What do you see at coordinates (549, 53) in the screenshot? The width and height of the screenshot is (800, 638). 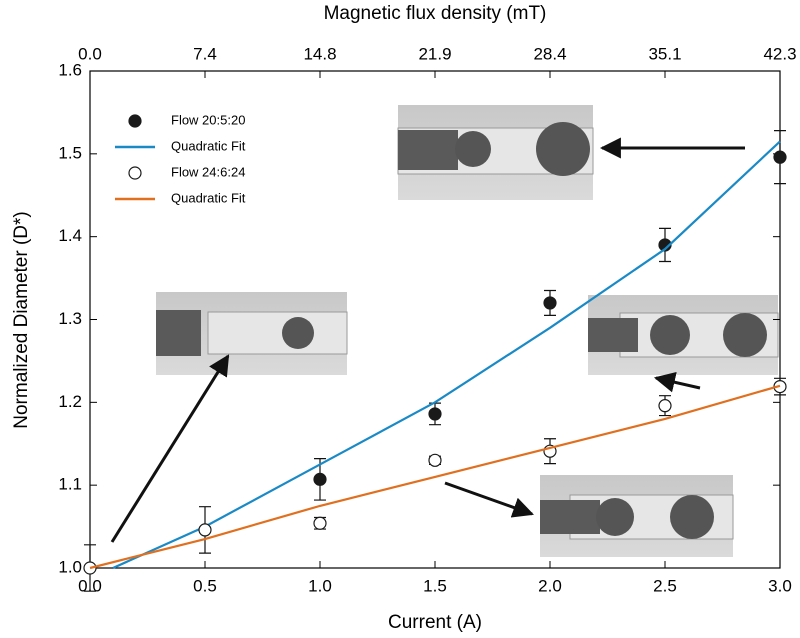 I see `x2-tick-label: 28.4` at bounding box center [549, 53].